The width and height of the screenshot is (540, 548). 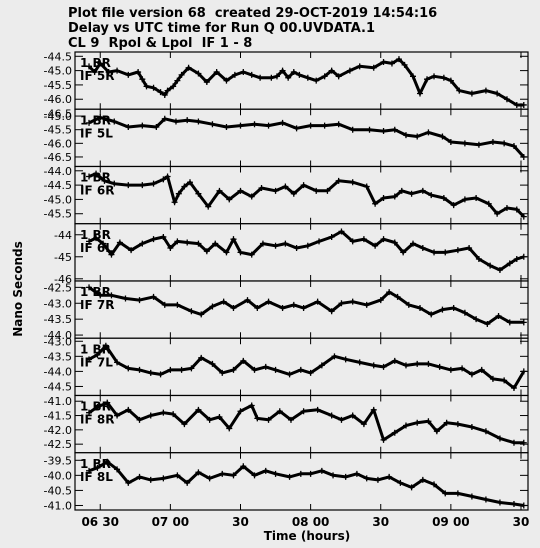 What do you see at coordinates (97, 305) in the screenshot?
I see `panel-label: IF 7R` at bounding box center [97, 305].